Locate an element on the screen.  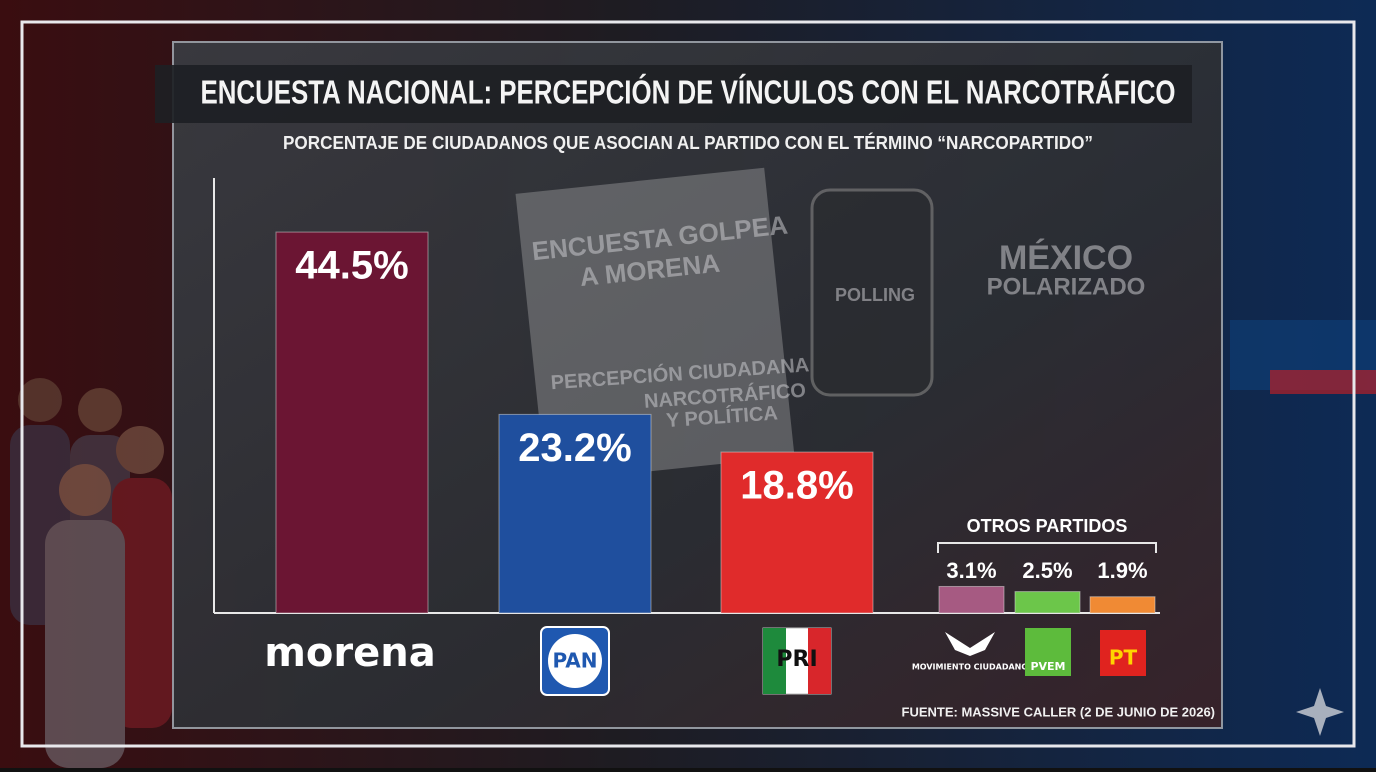
background-text: POLARIZADO is located at coordinates (1066, 286).